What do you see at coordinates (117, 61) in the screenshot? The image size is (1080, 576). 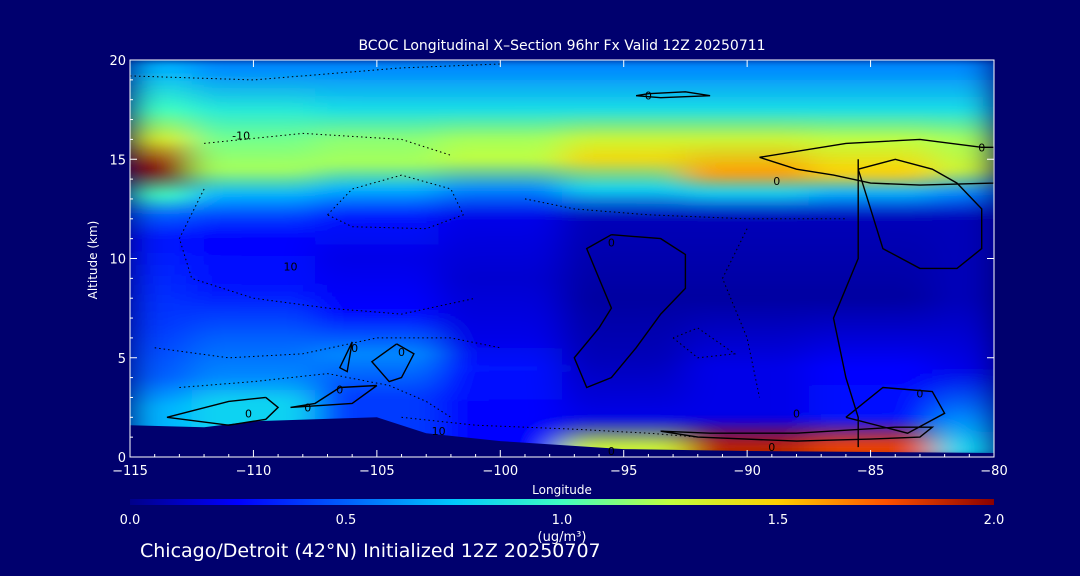 I see `y-tick-label: 20` at bounding box center [117, 61].